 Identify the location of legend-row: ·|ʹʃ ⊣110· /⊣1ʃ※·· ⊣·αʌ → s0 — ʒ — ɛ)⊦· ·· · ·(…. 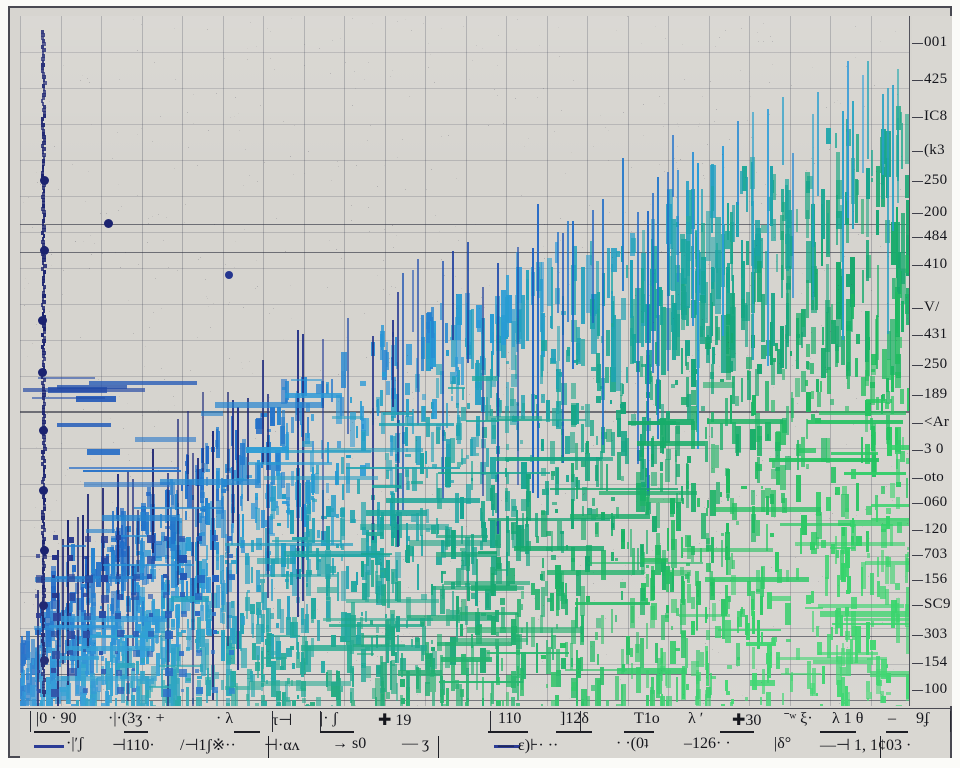
(485, 746).